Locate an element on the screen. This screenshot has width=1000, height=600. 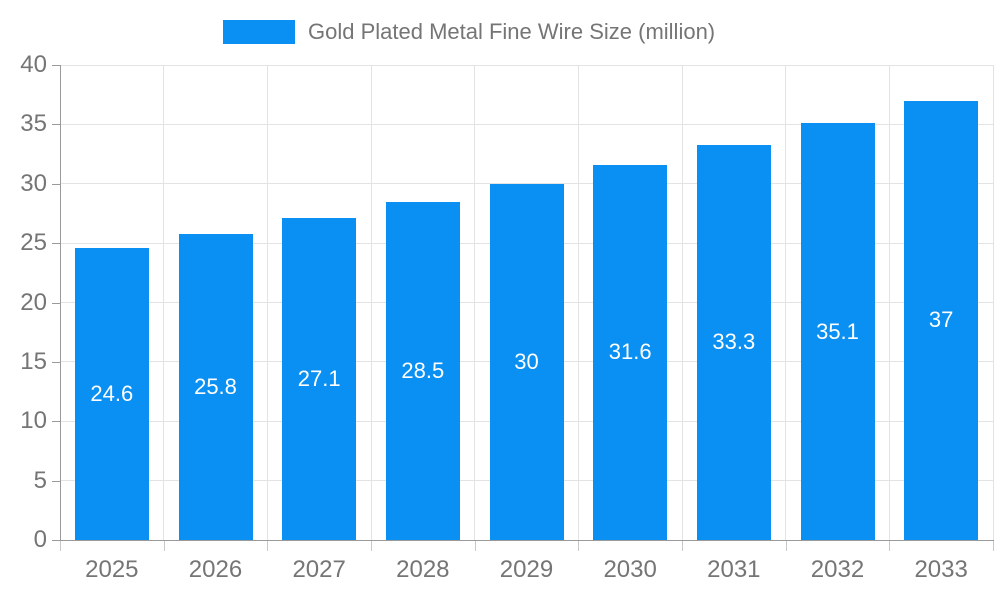
y-axis-tick-label: 0 is located at coordinates (40, 539).